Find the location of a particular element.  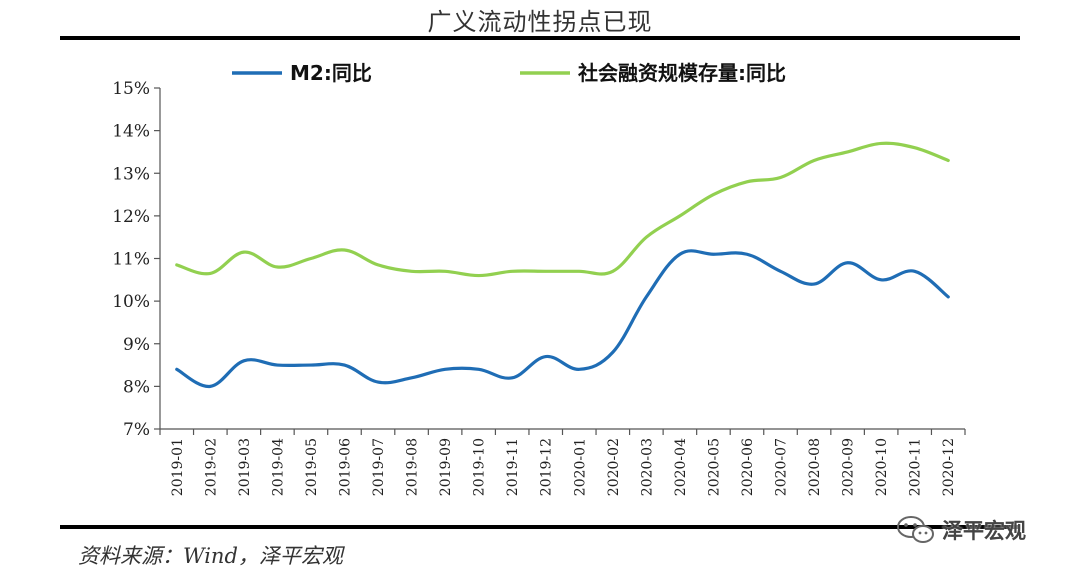

x-tick-label: 2020-12 is located at coordinates (949, 467).